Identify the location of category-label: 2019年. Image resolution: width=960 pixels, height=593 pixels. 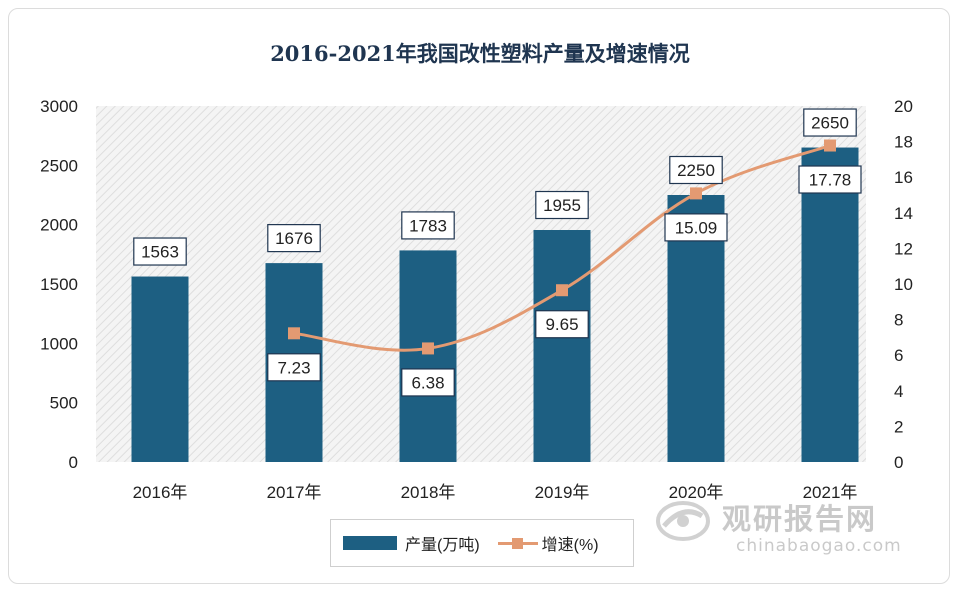
(562, 492).